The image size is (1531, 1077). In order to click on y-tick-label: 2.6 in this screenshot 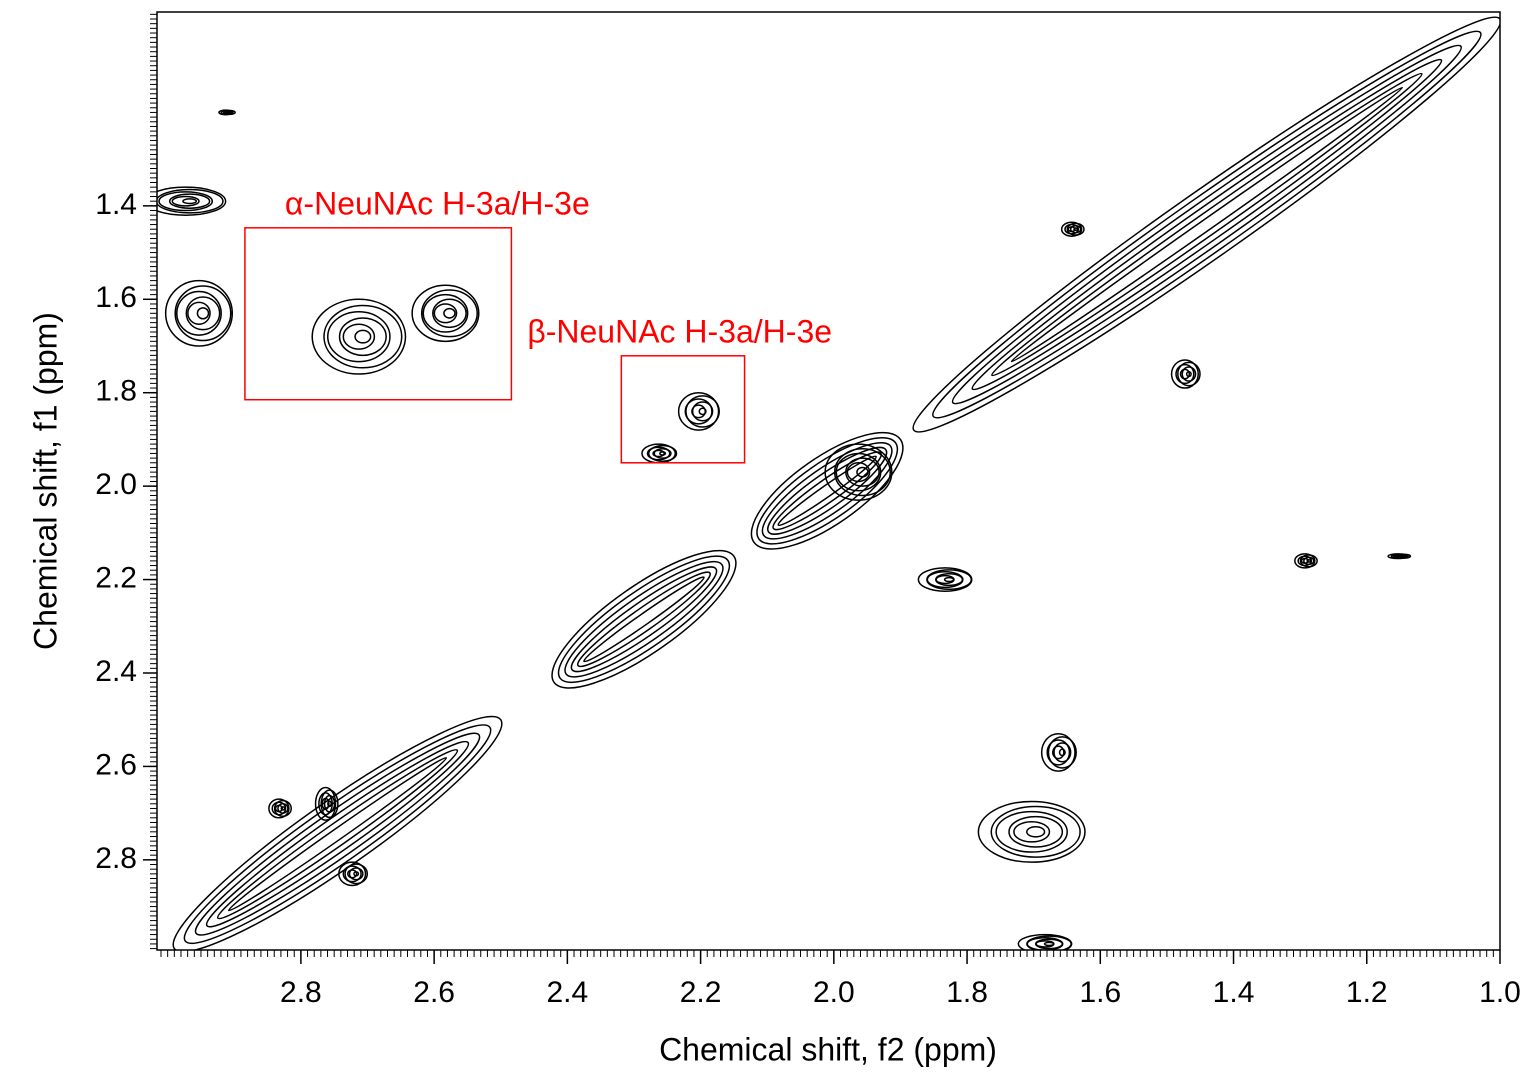, I will do `click(116, 764)`.